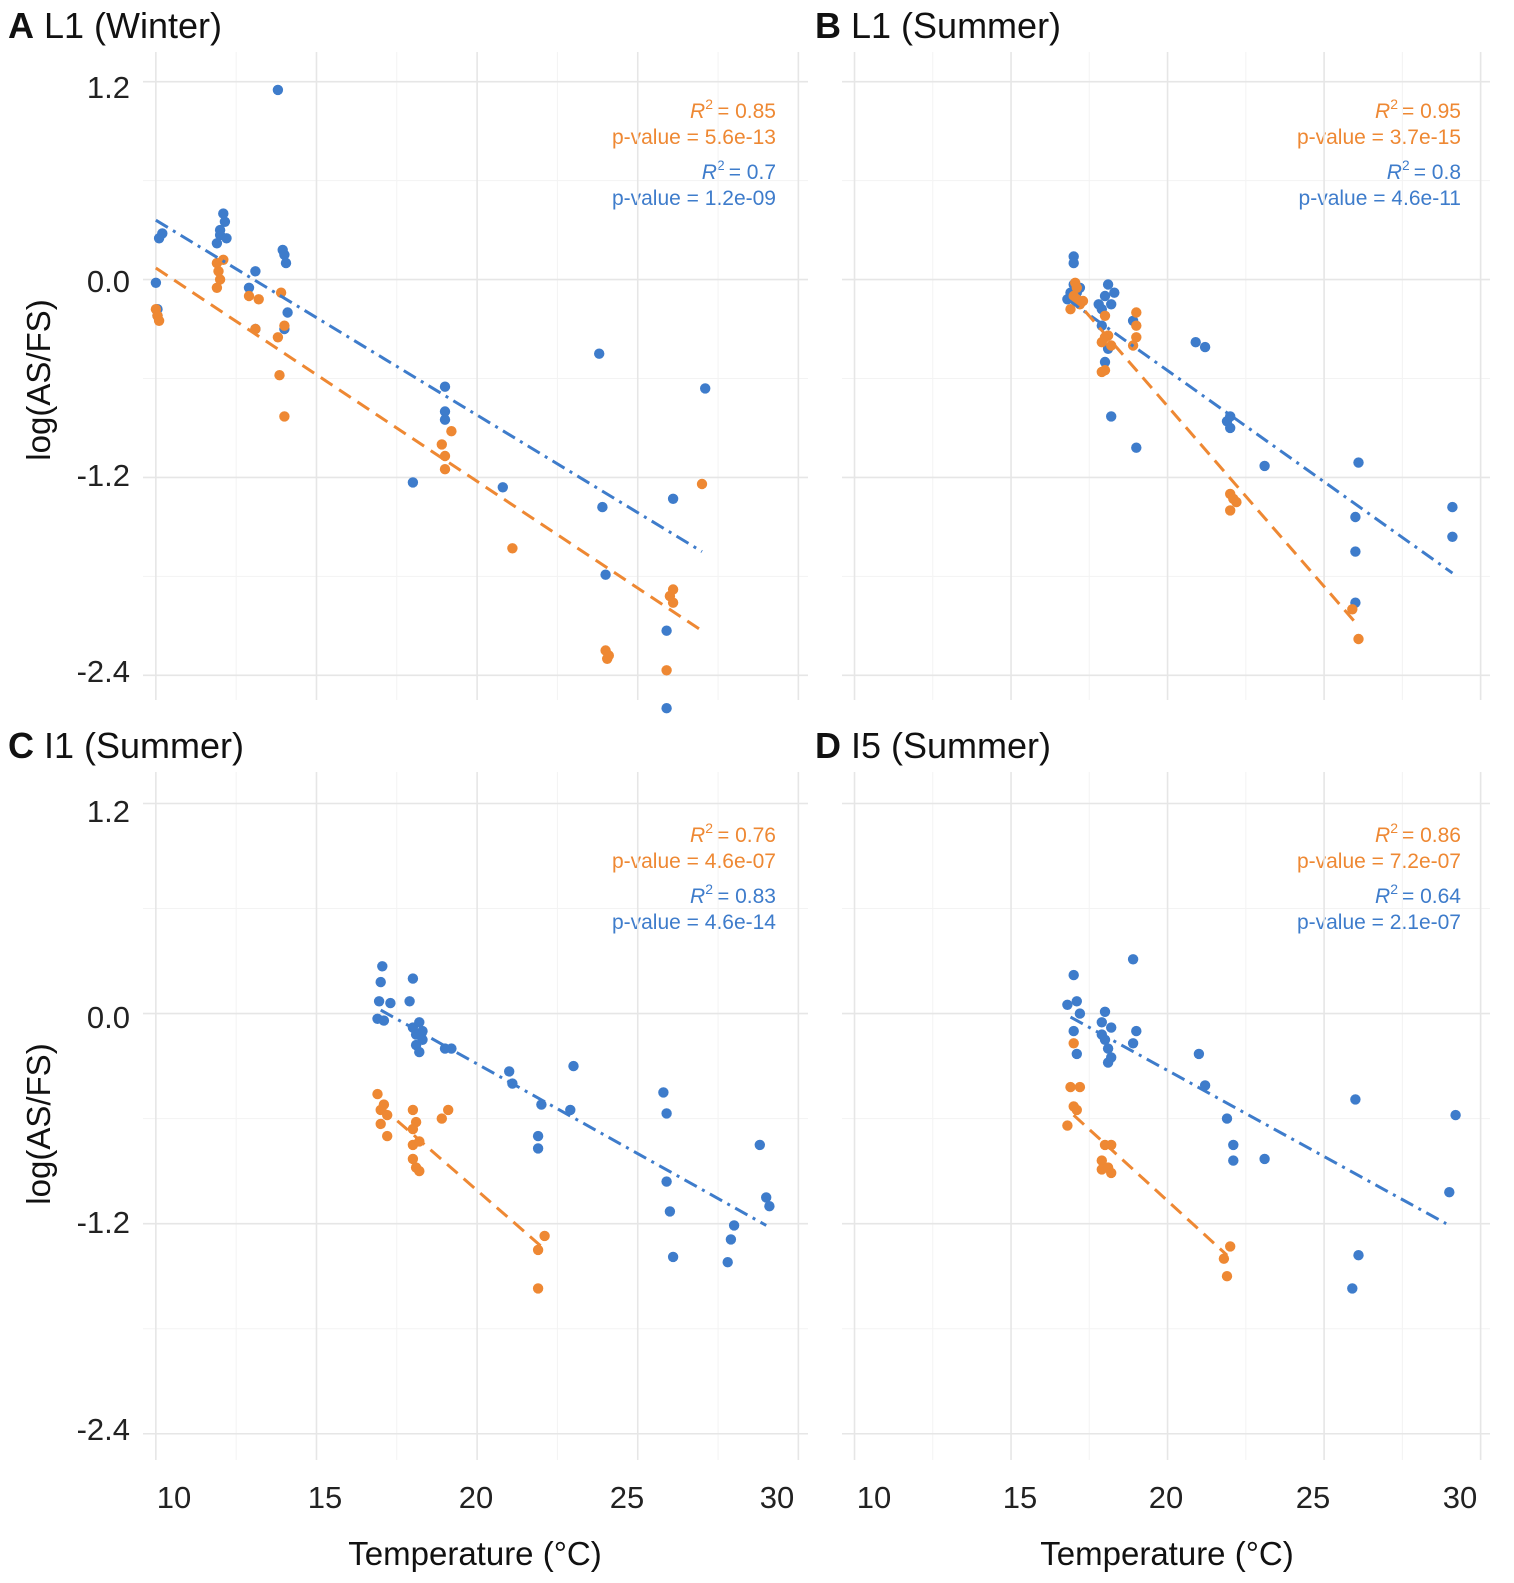 Image resolution: width=1514 pixels, height=1583 pixels. I want to click on x-tick-label: 10, so click(874, 1497).